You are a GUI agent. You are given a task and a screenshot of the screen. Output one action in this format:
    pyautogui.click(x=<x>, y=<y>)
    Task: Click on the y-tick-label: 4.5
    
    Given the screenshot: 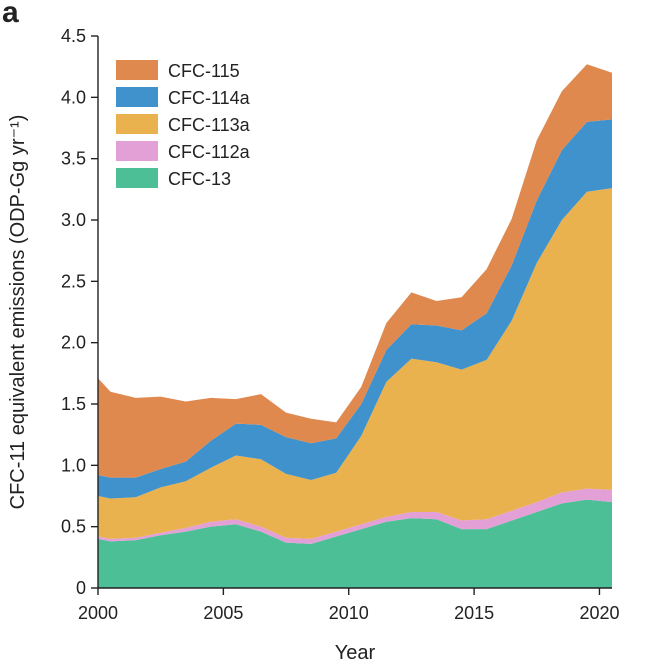 What is the action you would take?
    pyautogui.click(x=73, y=36)
    